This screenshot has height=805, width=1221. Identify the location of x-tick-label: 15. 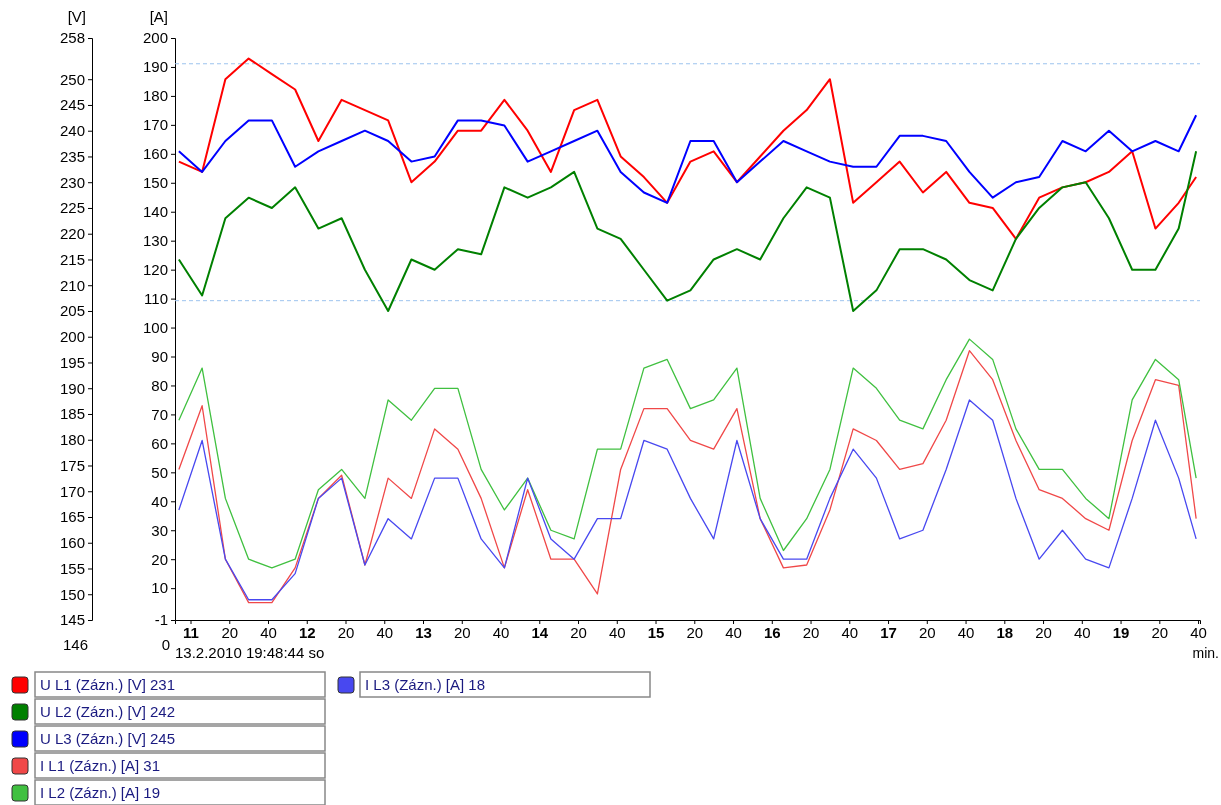
(656, 632).